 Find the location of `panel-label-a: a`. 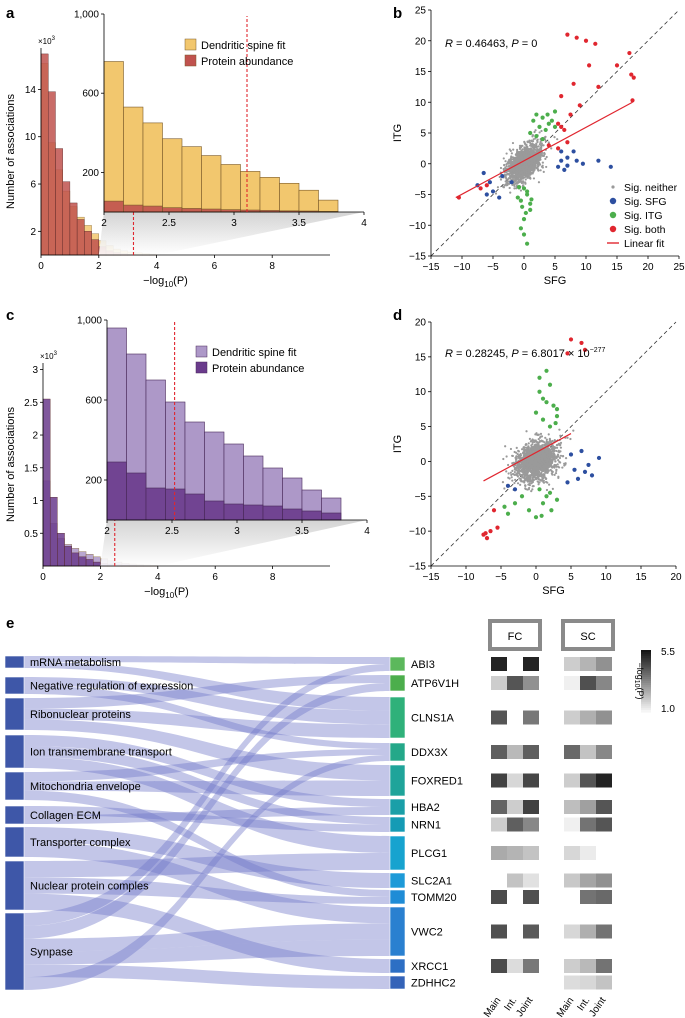

panel-label-a: a is located at coordinates (10, 13).